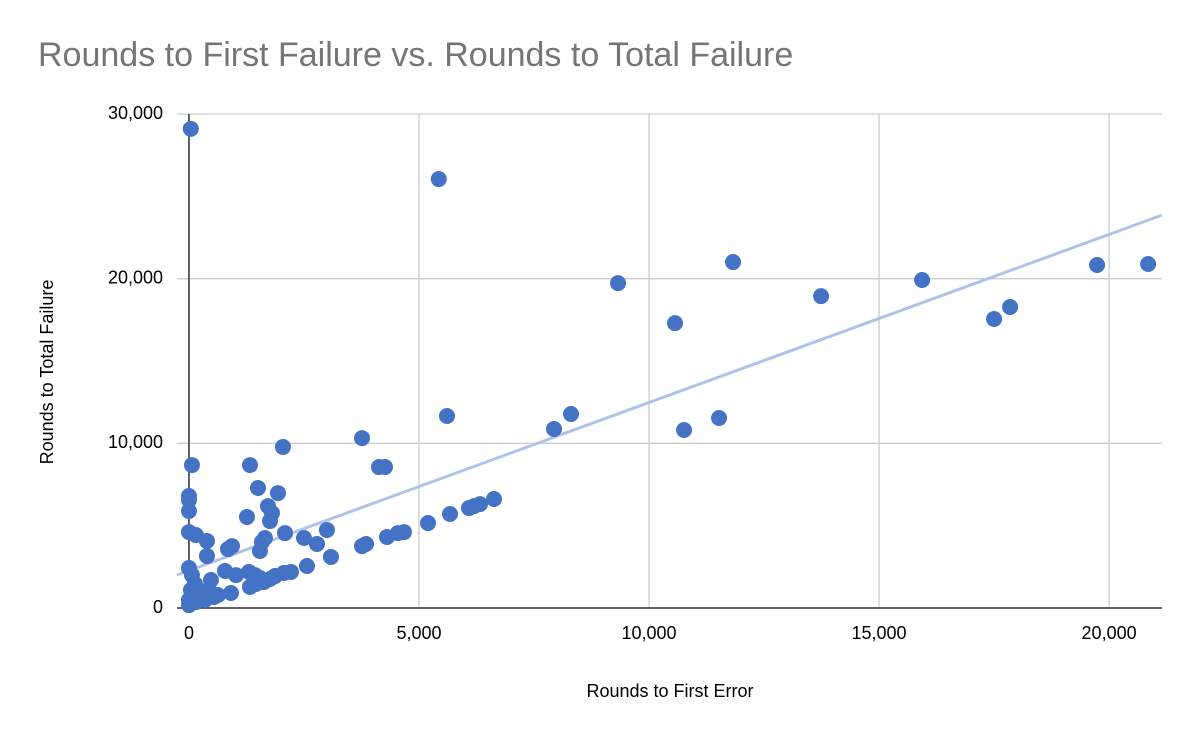  Describe the element at coordinates (648, 633) in the screenshot. I see `x-tick-label: 10,000` at that location.